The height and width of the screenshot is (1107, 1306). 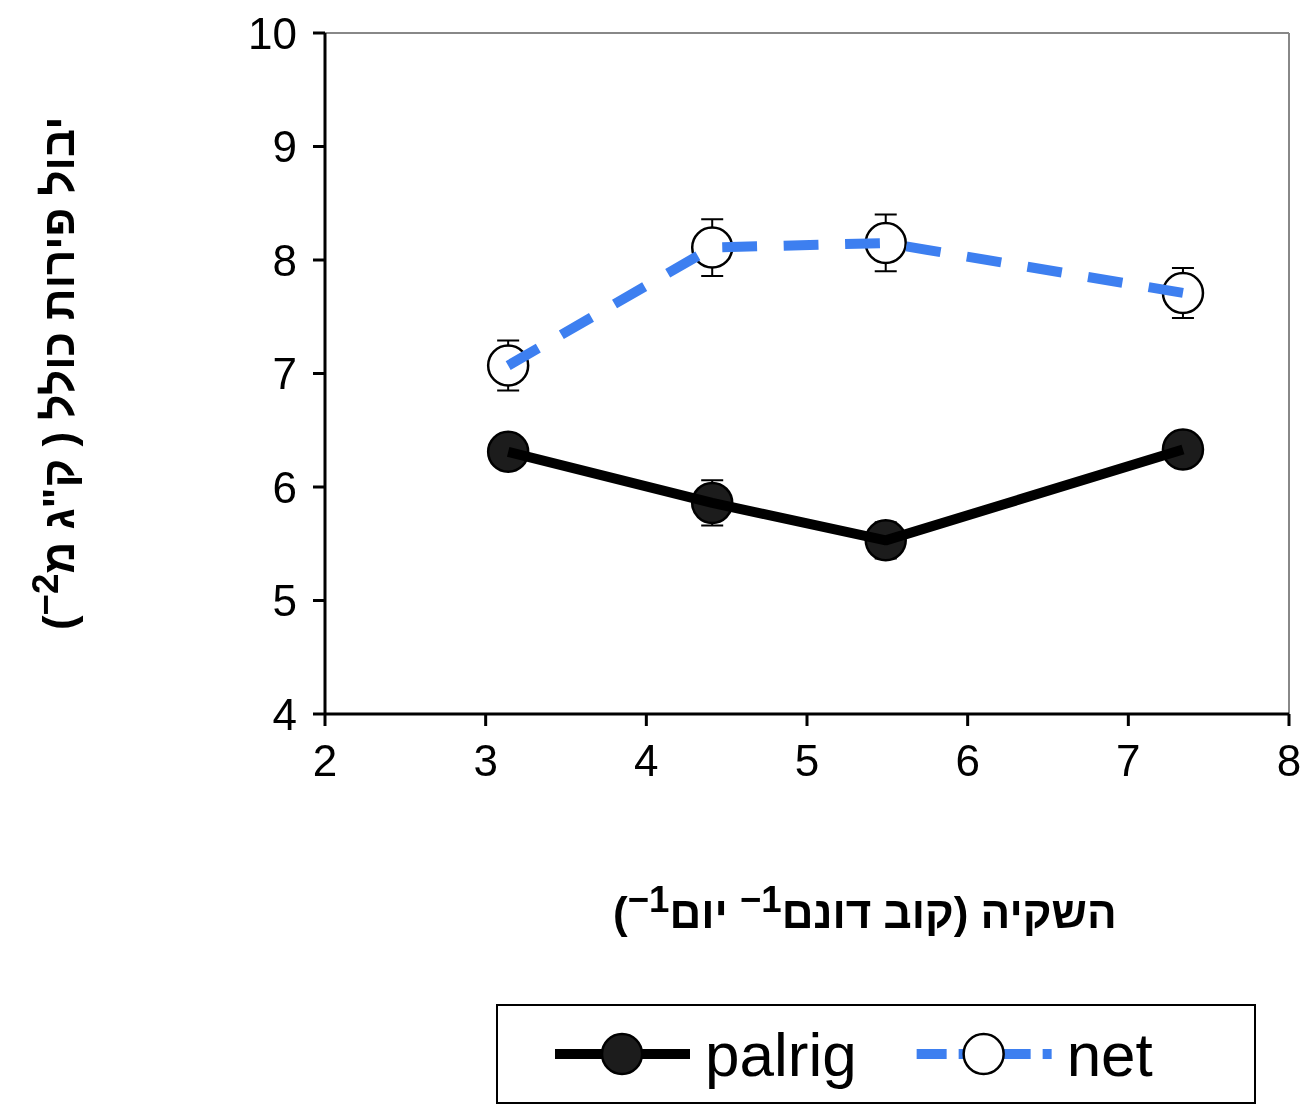 What do you see at coordinates (807, 760) in the screenshot?
I see `x-tick-label: 5` at bounding box center [807, 760].